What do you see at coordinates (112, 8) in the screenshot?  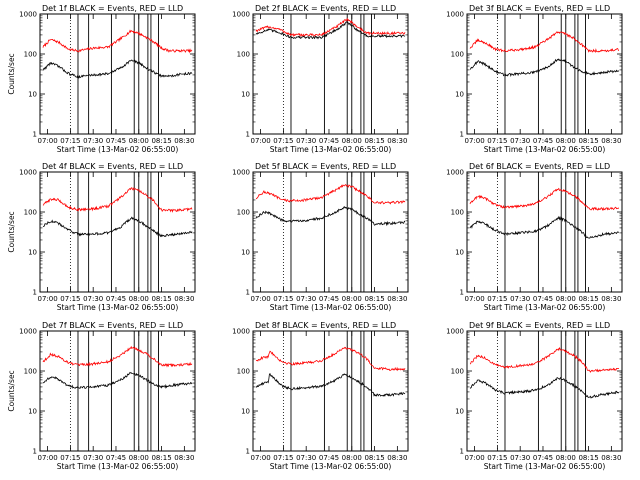 I see `panel-title: Det 1f BLACK = Events, RED = LLD` at bounding box center [112, 8].